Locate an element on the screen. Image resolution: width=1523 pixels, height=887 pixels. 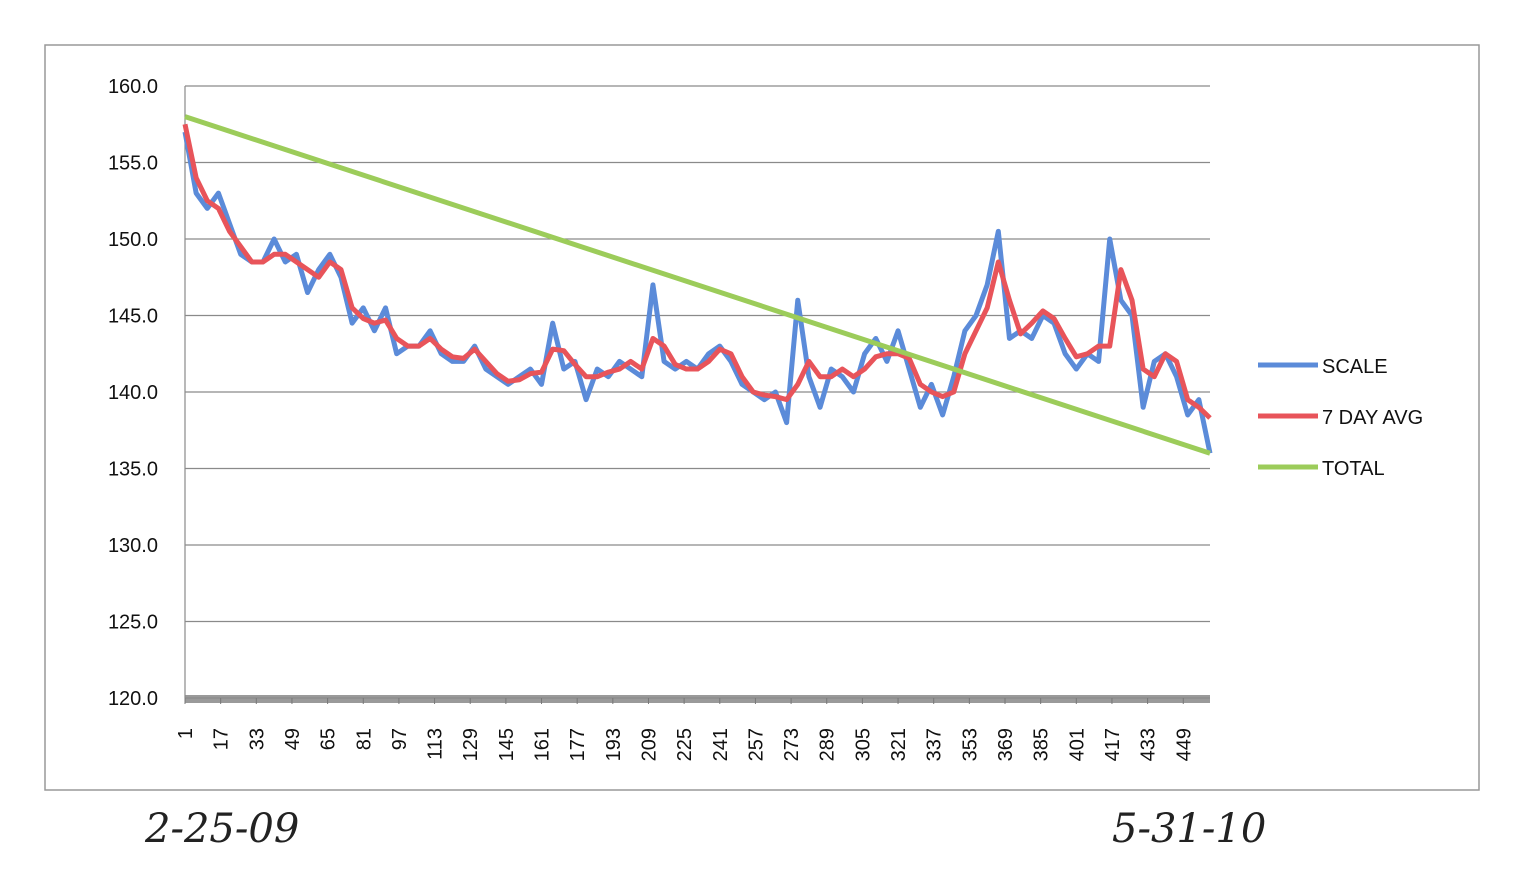
x-tick-label: 353 is located at coordinates (970, 744).